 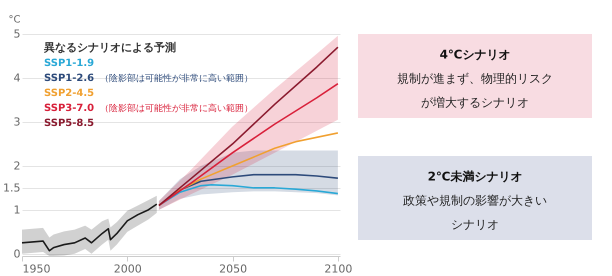 I want to click on y-axis-title: °C, so click(x=14, y=20).